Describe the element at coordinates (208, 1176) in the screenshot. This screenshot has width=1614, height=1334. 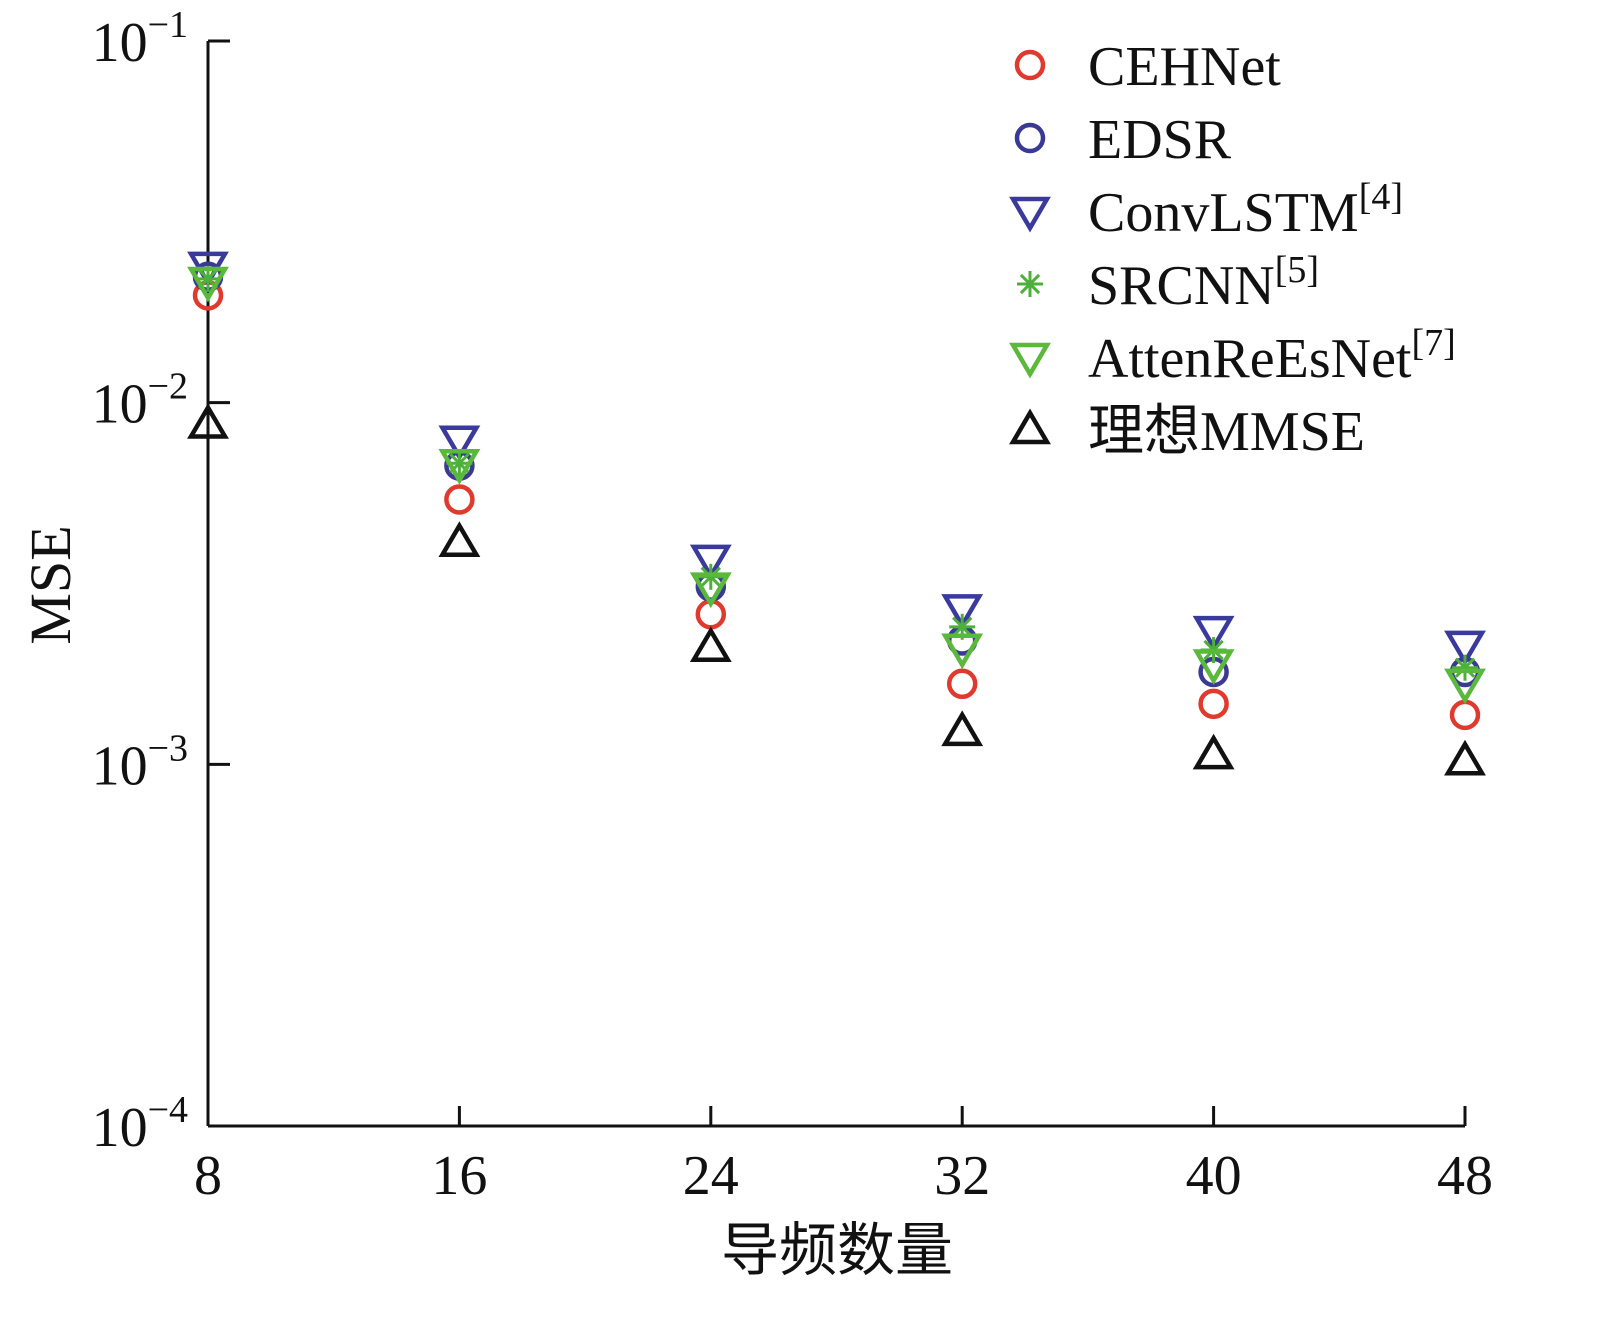
I see `x-tick-label: 8` at that location.